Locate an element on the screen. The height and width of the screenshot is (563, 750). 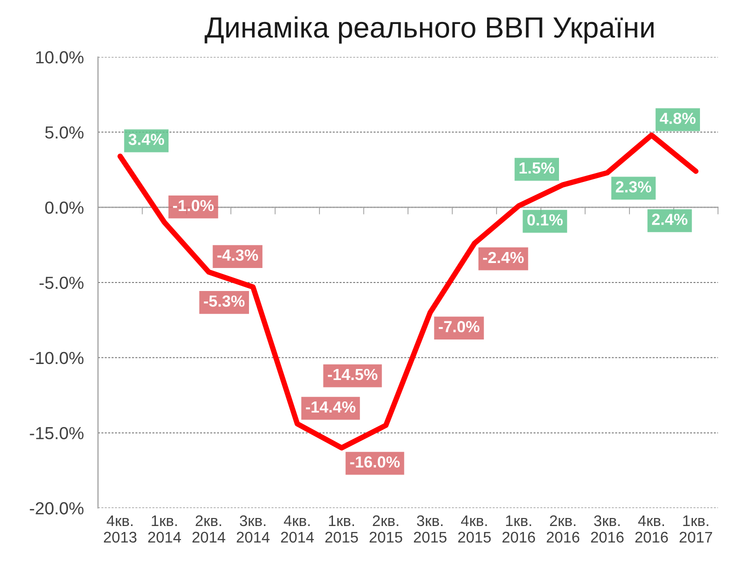
data-label: 2.3% is located at coordinates (634, 187).